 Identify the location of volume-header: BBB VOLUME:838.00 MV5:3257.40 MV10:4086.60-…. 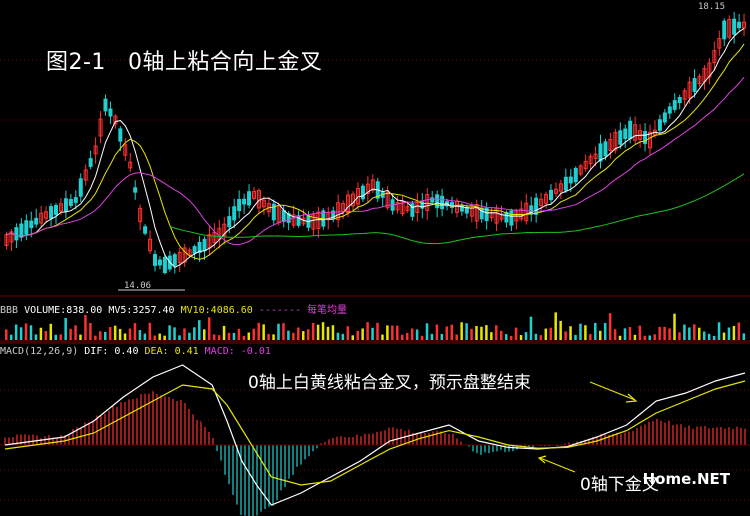
(176, 308).